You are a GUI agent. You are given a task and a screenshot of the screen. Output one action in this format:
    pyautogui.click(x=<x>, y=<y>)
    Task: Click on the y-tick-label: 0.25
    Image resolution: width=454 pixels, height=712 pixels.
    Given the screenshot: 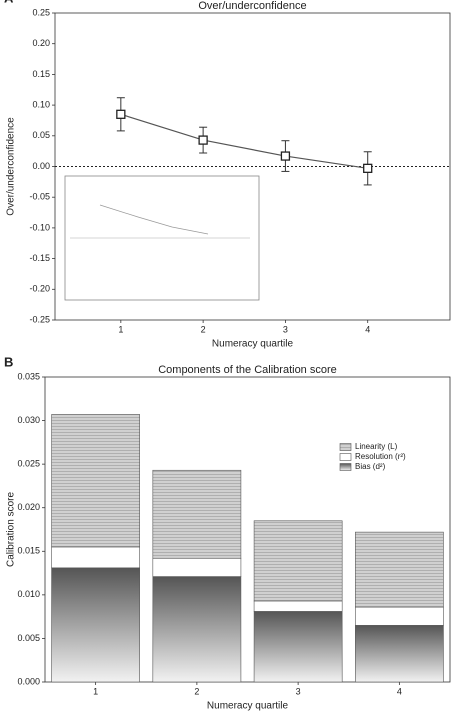 What is the action you would take?
    pyautogui.click(x=41, y=12)
    